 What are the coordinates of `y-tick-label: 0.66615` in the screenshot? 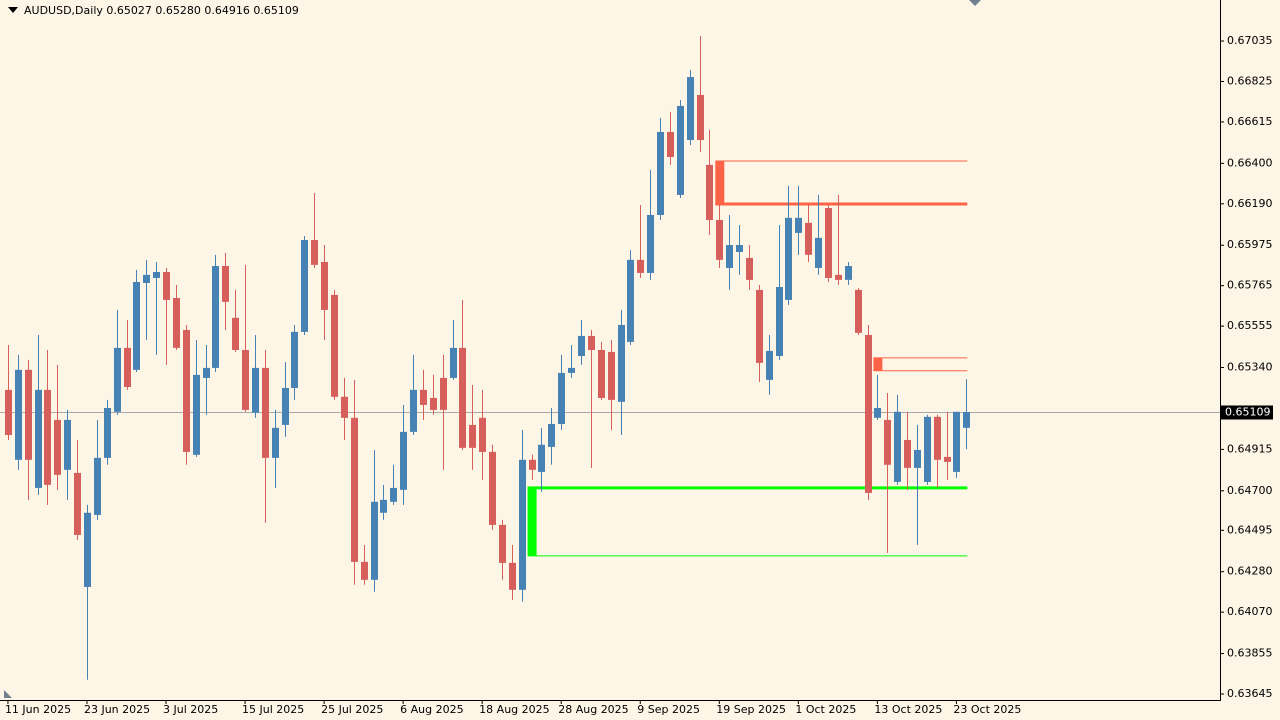 It's located at (1250, 121).